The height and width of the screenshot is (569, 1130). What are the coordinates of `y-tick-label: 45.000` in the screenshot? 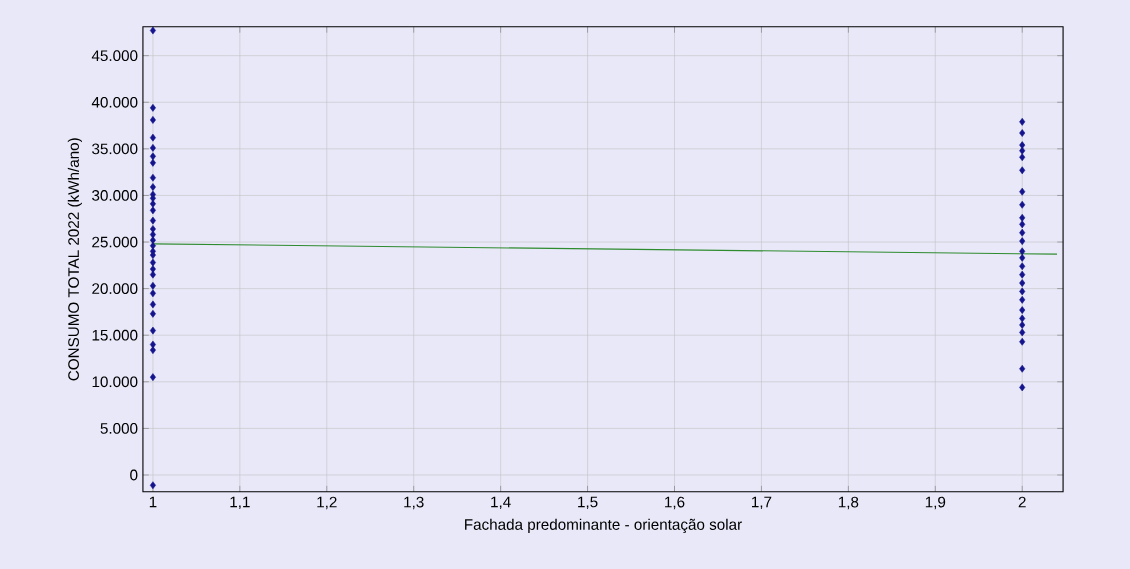 It's located at (114, 56).